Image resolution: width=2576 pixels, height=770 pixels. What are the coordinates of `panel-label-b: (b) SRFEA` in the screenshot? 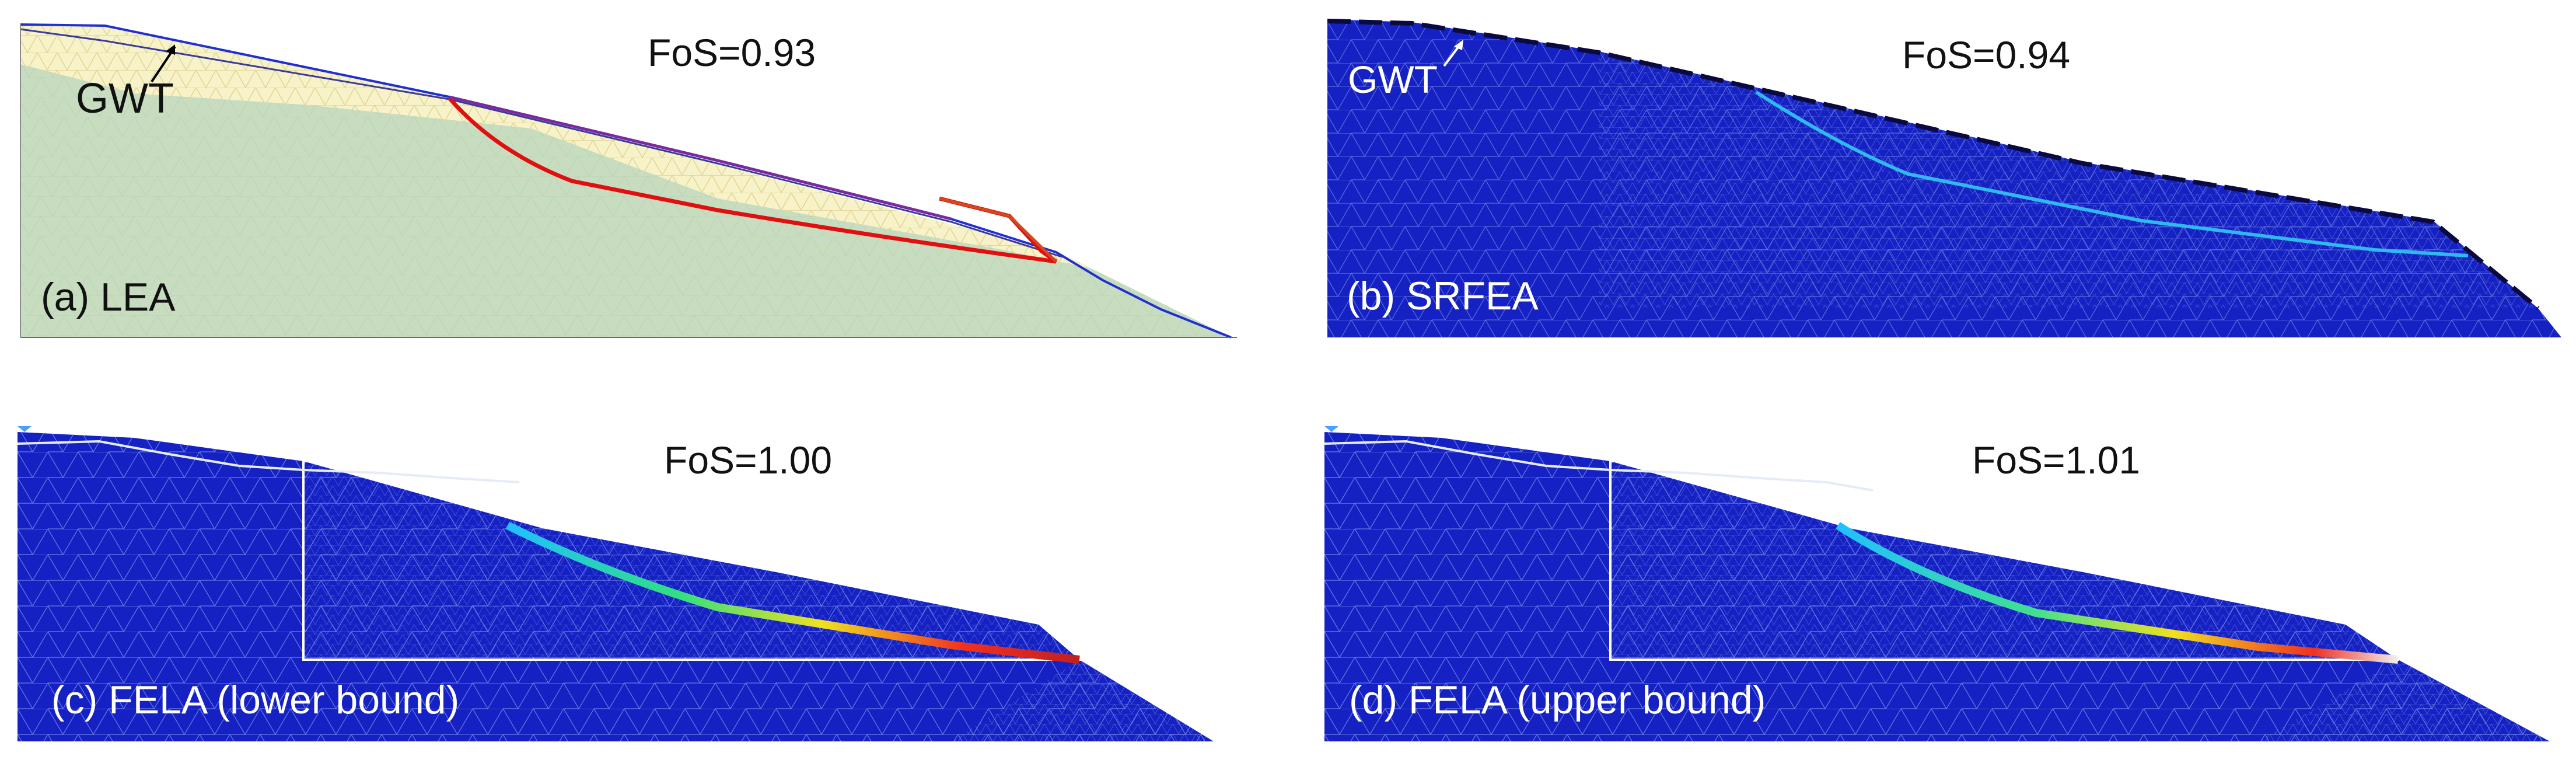 It's located at (1443, 296).